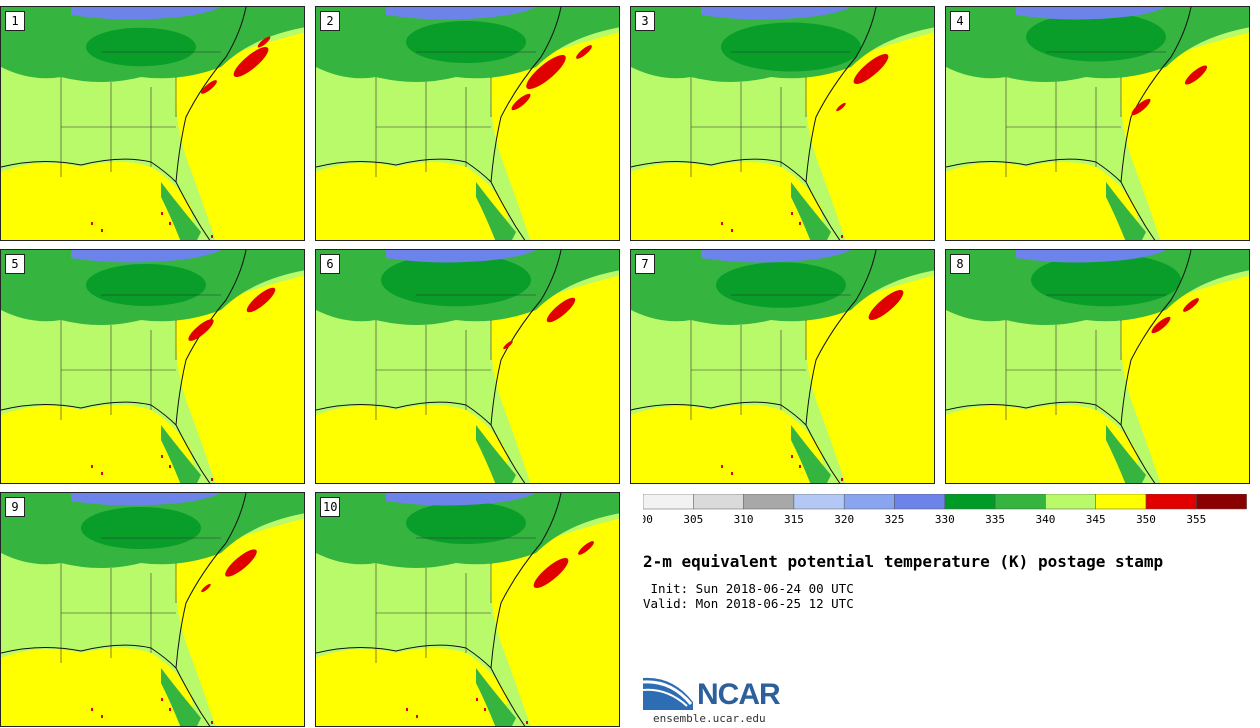 The height and width of the screenshot is (728, 1260). What do you see at coordinates (1096, 519) in the screenshot?
I see `colorbar-tick-label: 345` at bounding box center [1096, 519].